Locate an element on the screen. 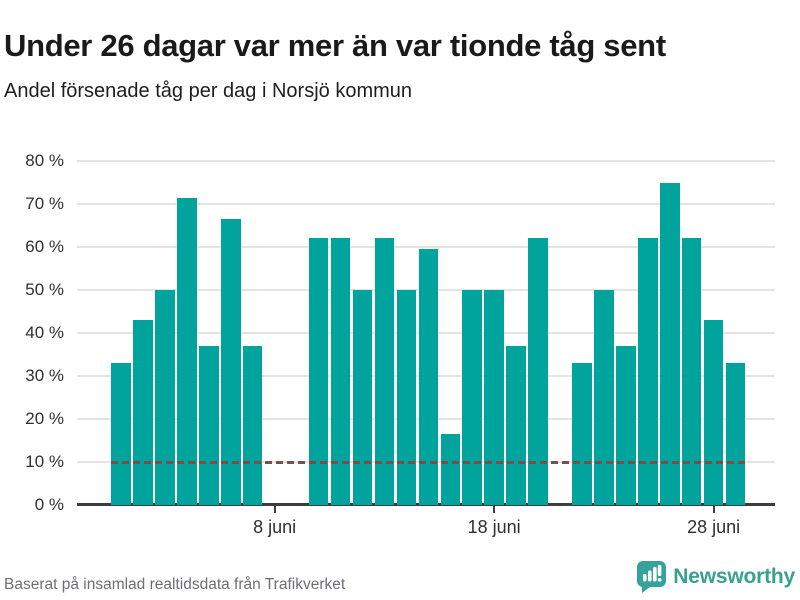 The height and width of the screenshot is (600, 800). newsworthy-logo-text: Newsworthy is located at coordinates (734, 576).